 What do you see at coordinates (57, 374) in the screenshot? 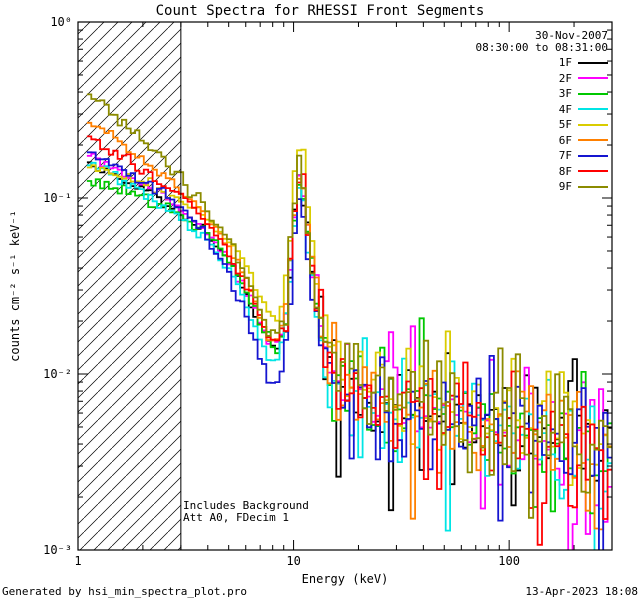
I see `y-tick-label: 10⁻²` at bounding box center [57, 374].